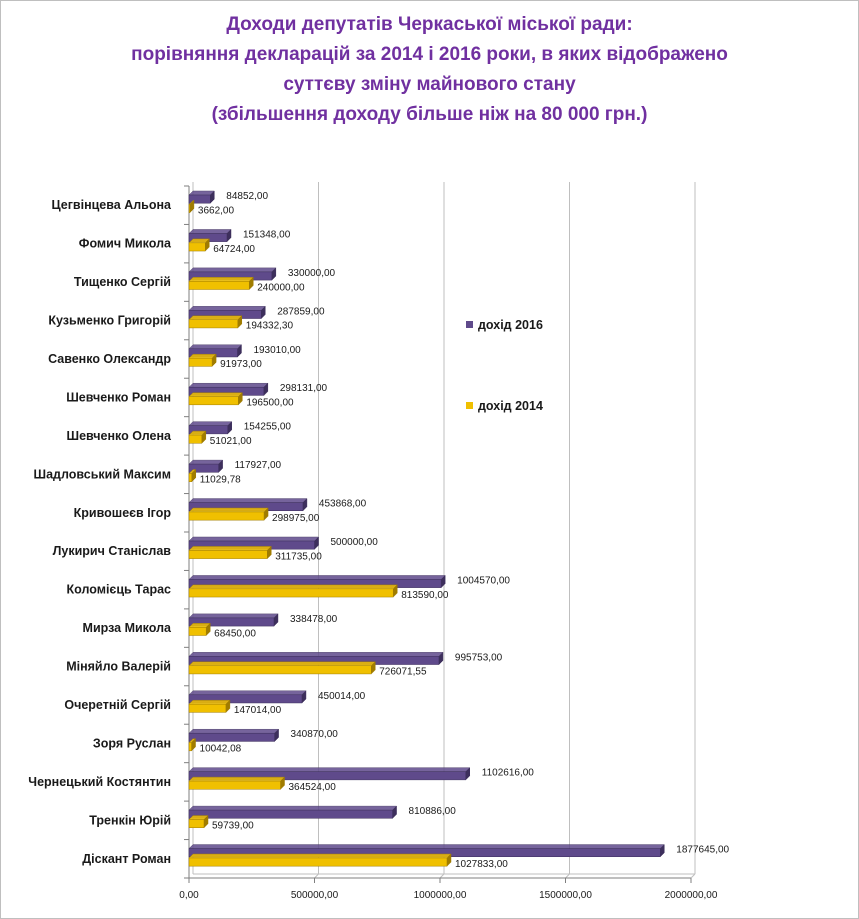  Describe the element at coordinates (99, 782) in the screenshot. I see `category-label: Чернецький Костянтин` at that location.